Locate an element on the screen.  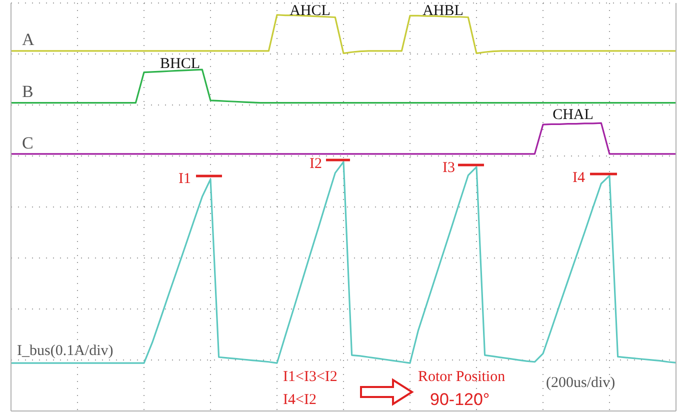
series-label: I_bus(0.1A/div) is located at coordinates (65, 350).